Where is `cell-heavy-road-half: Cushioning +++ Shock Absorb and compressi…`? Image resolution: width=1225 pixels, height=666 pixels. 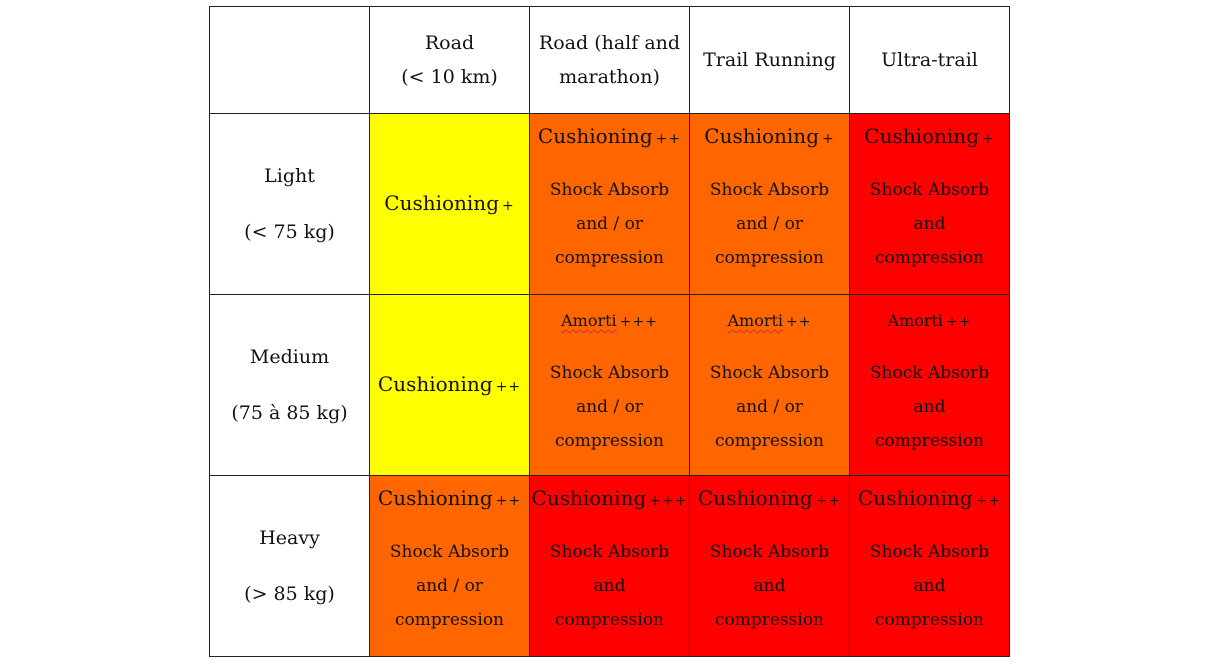
cell-heavy-road-half: Cushioning +++ Shock Absorb and compressi… is located at coordinates (609, 566).